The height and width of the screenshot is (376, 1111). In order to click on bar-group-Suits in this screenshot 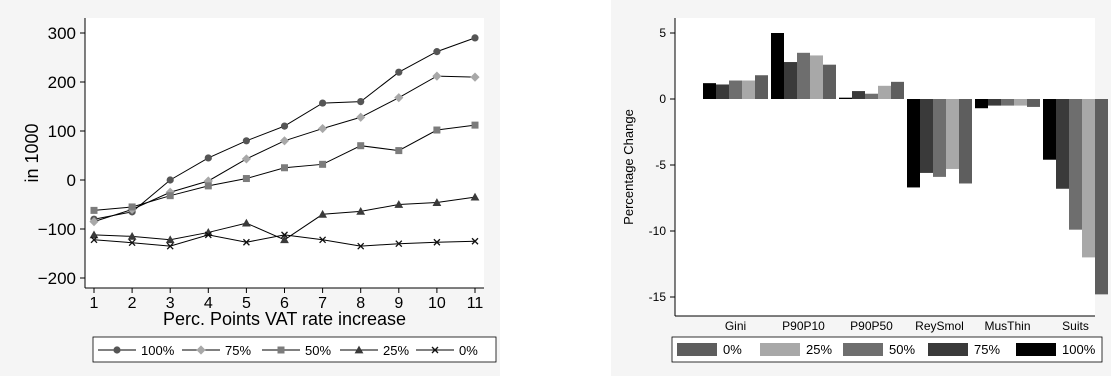, I will do `click(1075, 197)`.